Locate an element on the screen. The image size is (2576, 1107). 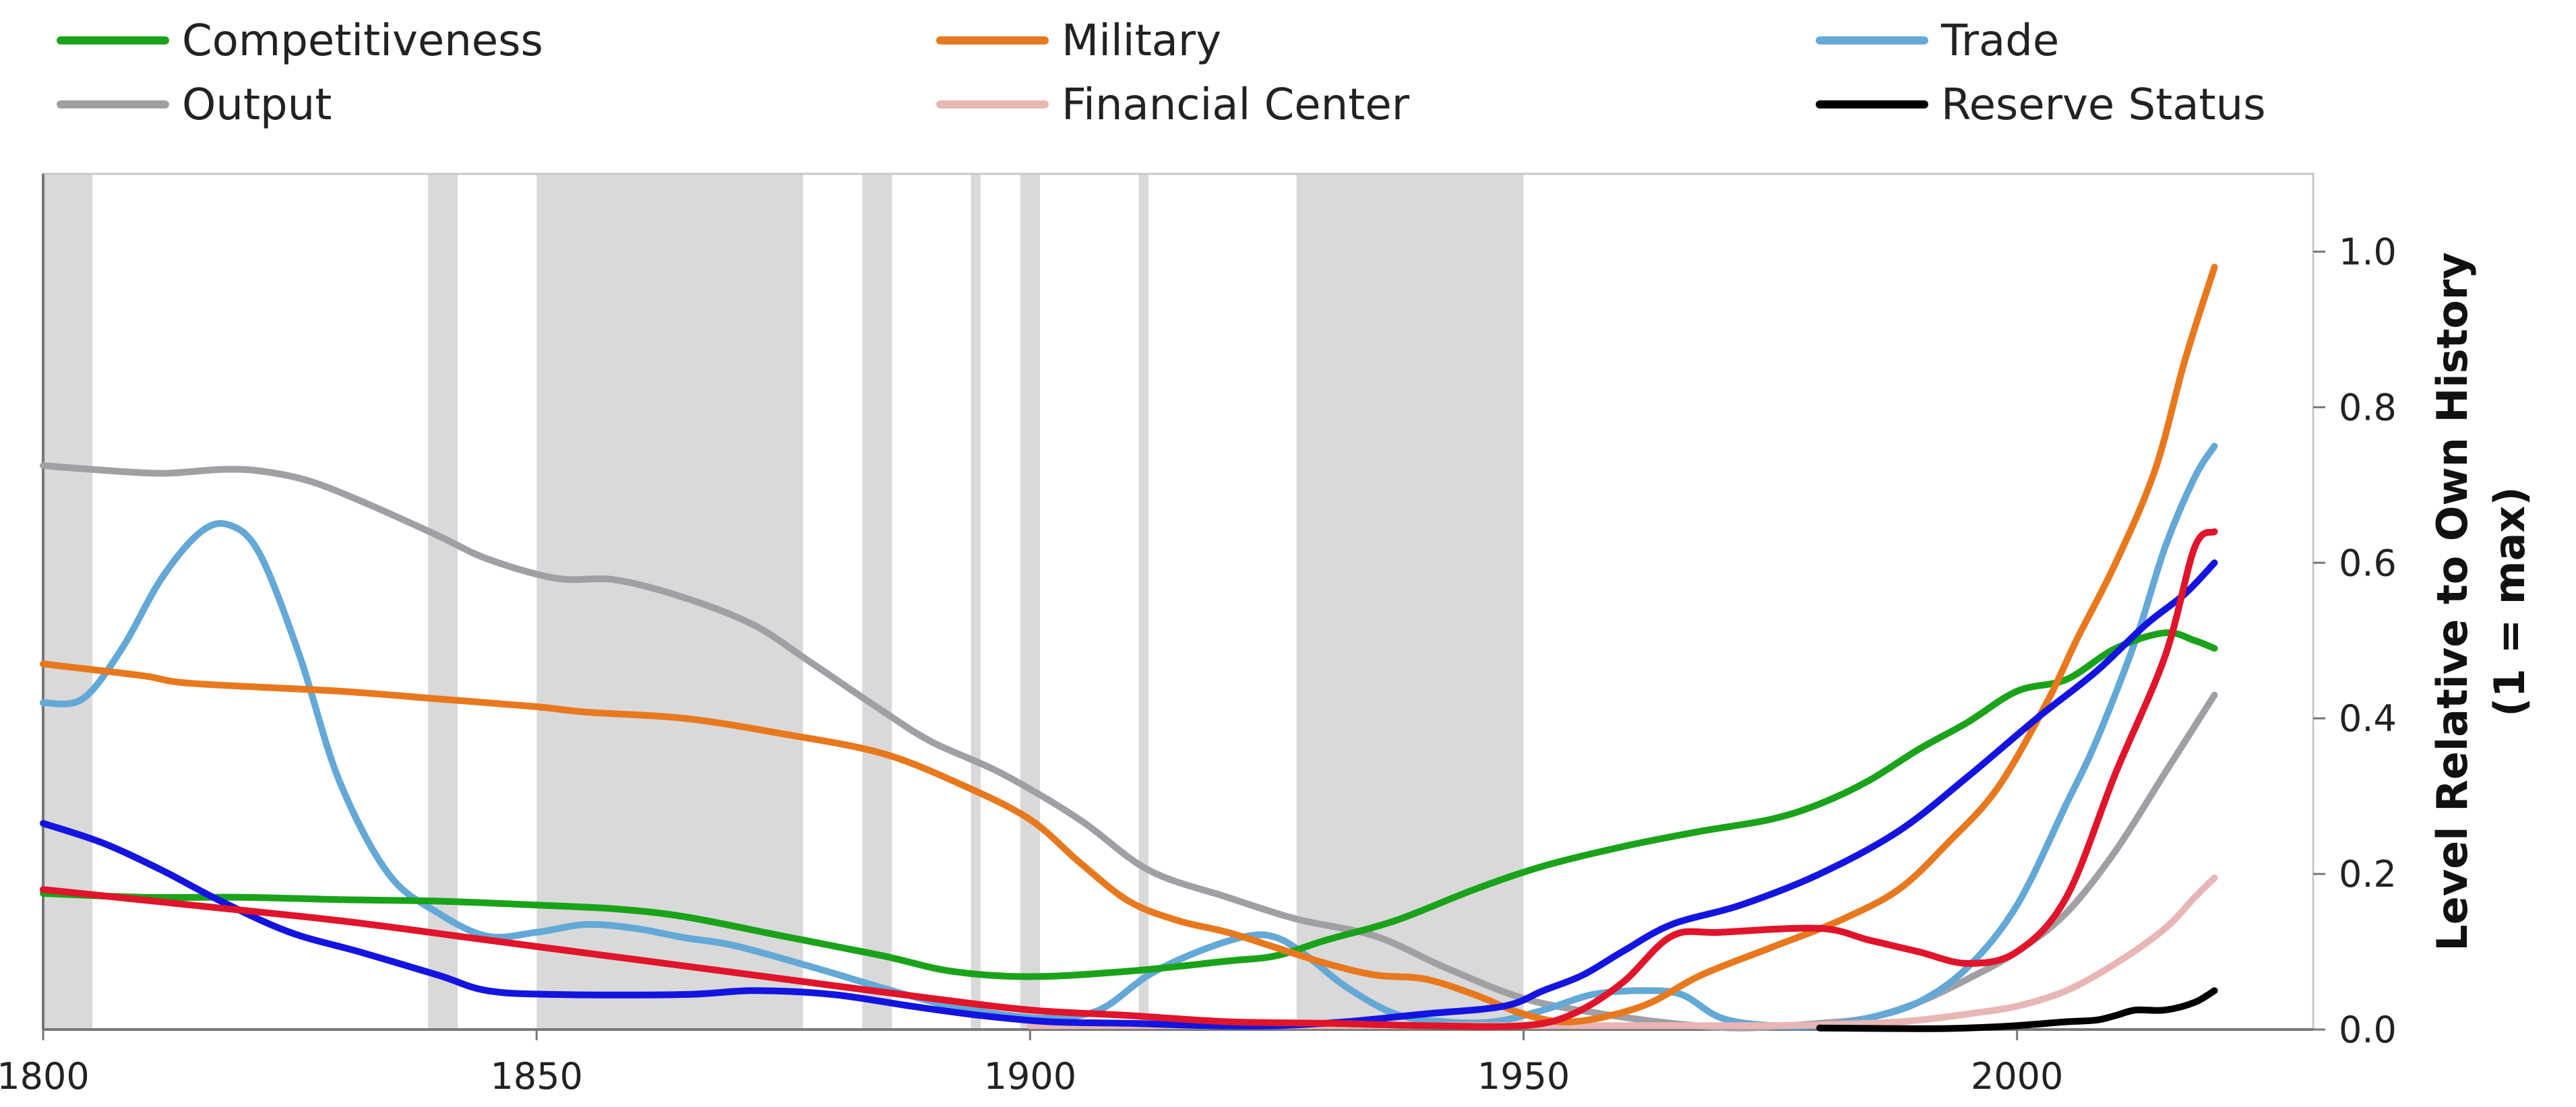
legend-label-financial-center: Financial Center is located at coordinates (1236, 105).